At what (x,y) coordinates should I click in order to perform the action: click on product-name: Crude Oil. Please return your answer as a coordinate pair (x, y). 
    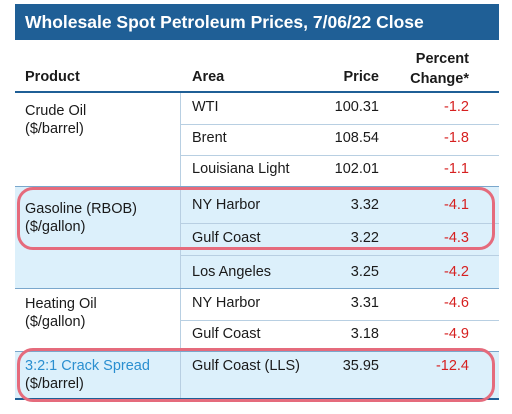
    Looking at the image, I should click on (56, 111).